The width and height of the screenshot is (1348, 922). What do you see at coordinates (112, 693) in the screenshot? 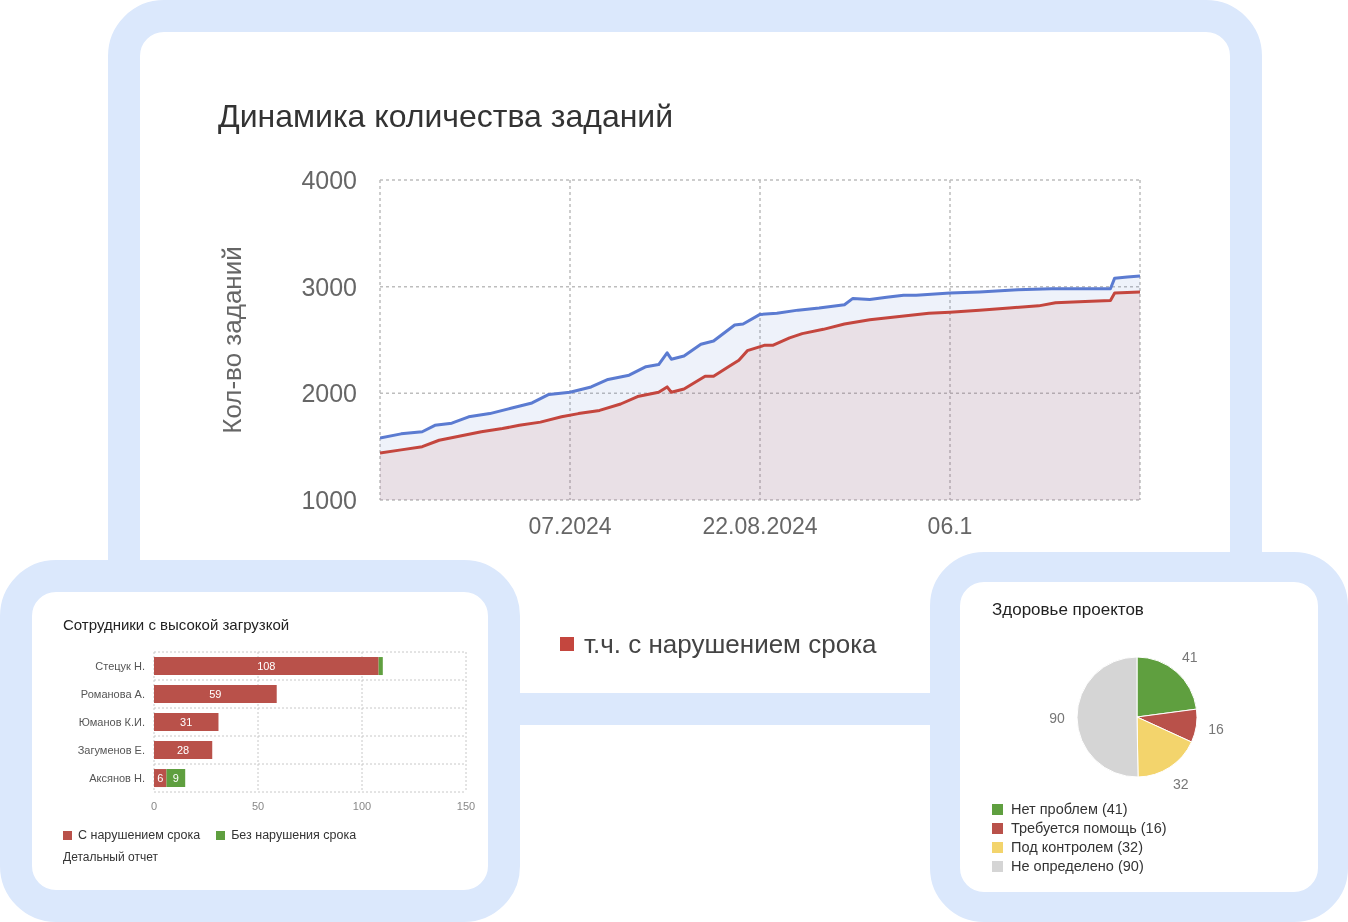
I see `y-tick-label: Романова А.` at bounding box center [112, 693].